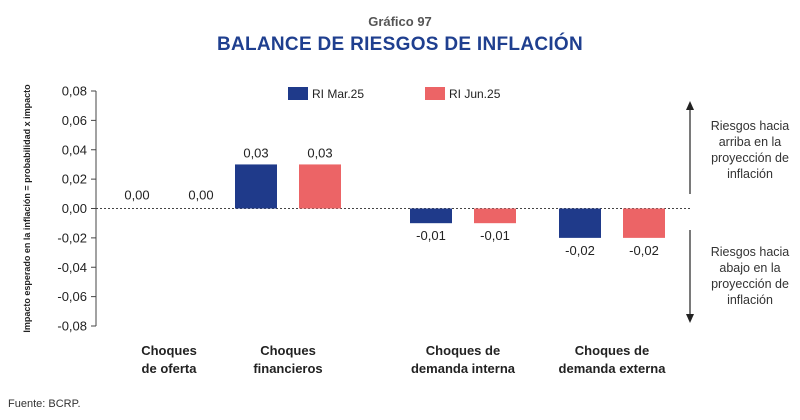 The width and height of the screenshot is (800, 420). Describe the element at coordinates (72, 267) in the screenshot. I see `y-tick-label: -0,04` at that location.